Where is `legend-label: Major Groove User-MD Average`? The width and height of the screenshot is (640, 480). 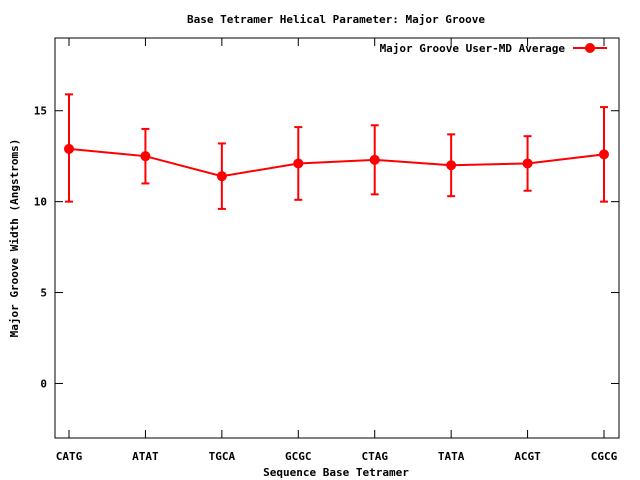
legend-label: Major Groove User-MD Average is located at coordinates (473, 48).